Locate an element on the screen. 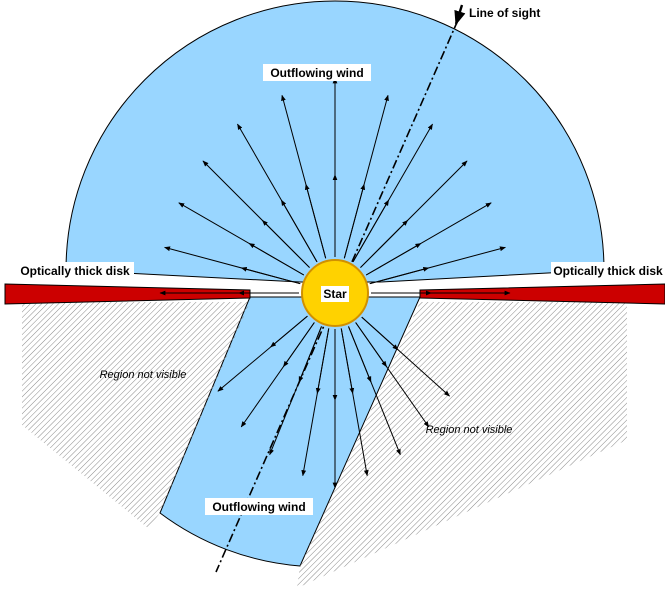 The width and height of the screenshot is (665, 594). wind-top-label: Outflowing wind is located at coordinates (316, 73).